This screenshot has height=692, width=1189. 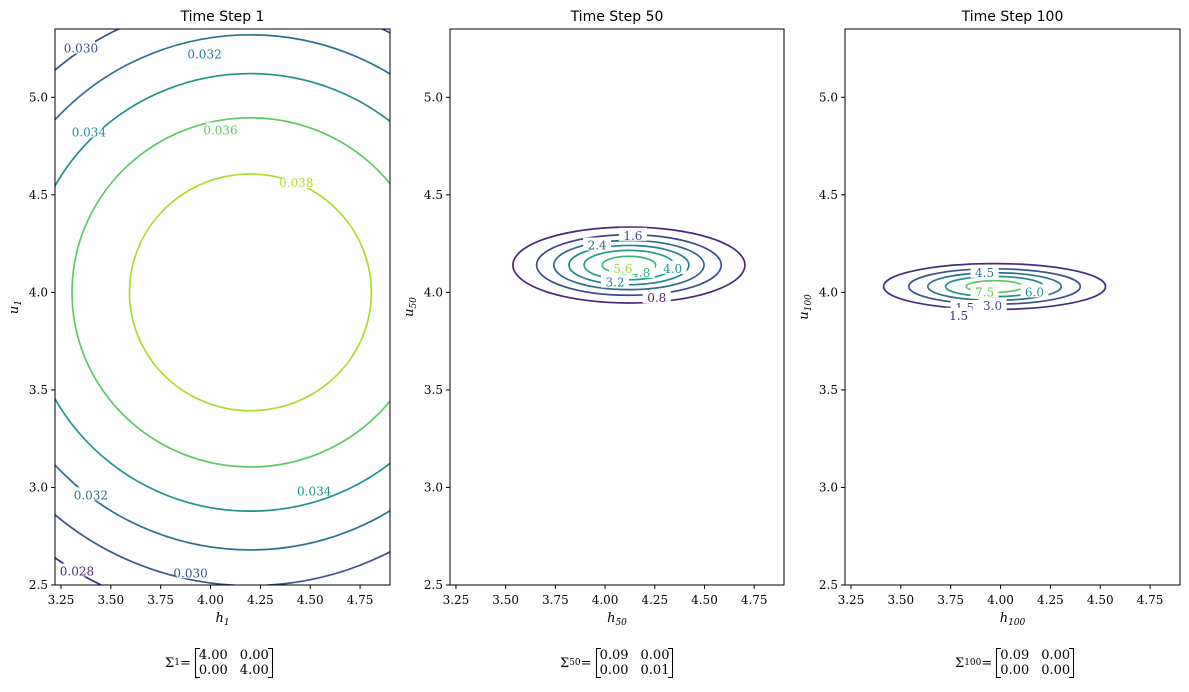 I want to click on contour-label: 3.0, so click(x=992, y=306).